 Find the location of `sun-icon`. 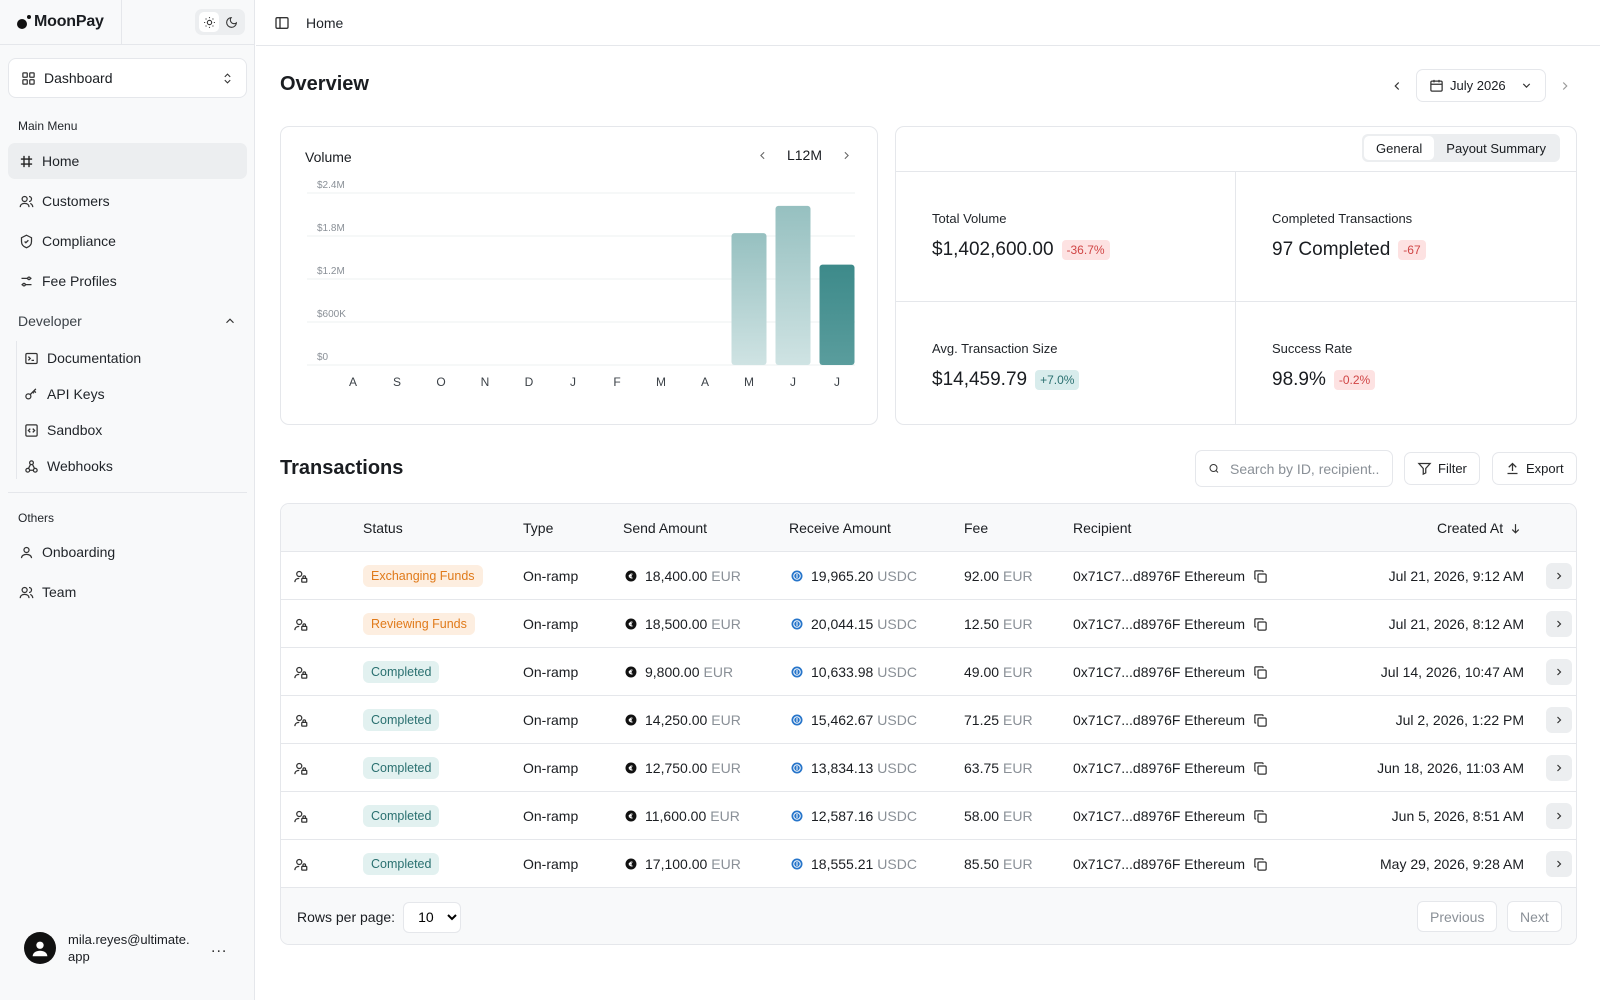

sun-icon is located at coordinates (209, 22).